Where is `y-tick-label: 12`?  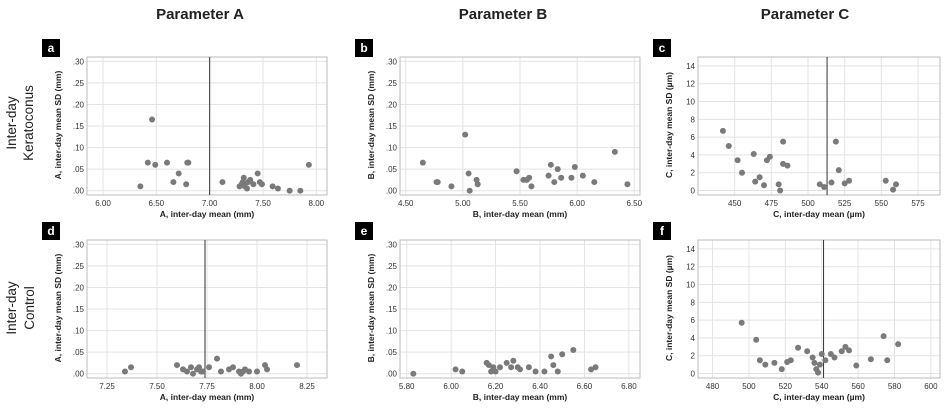 y-tick-label: 12 is located at coordinates (690, 84).